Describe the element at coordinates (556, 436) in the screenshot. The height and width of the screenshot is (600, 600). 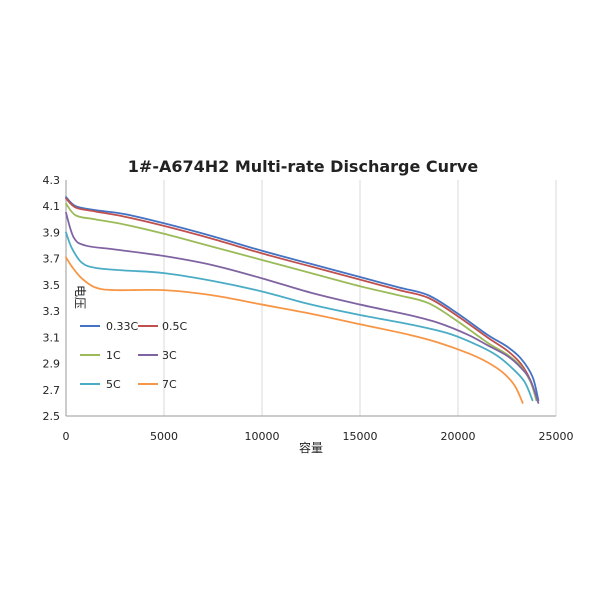
I see `x-tick-label: 25000` at that location.